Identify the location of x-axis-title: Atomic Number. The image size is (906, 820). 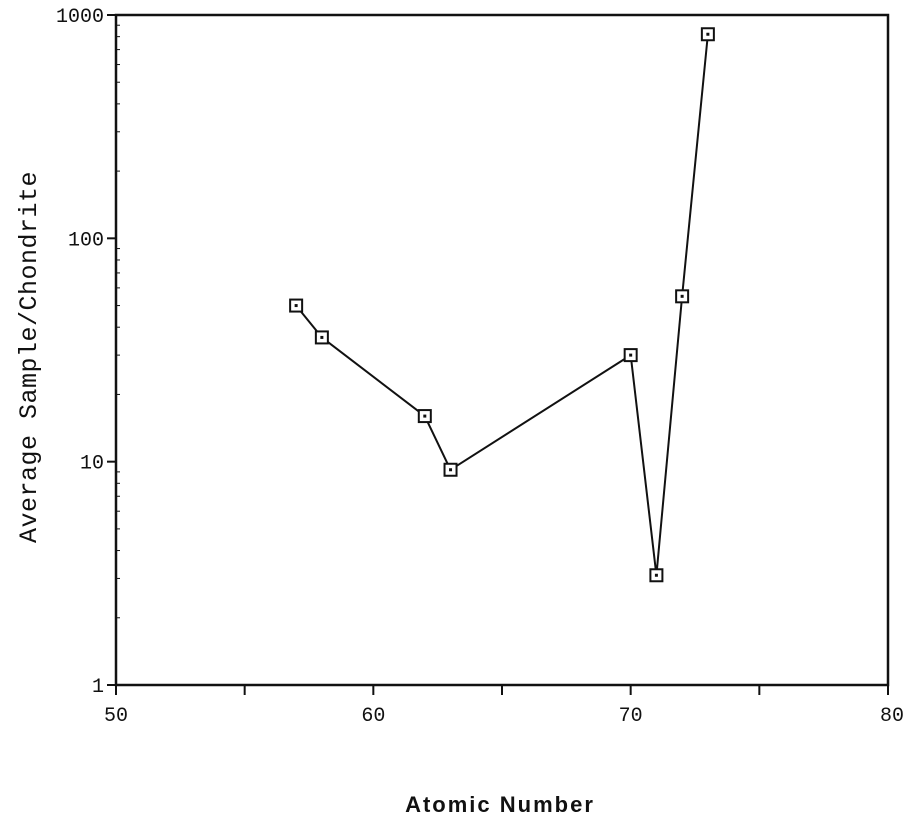
(500, 804).